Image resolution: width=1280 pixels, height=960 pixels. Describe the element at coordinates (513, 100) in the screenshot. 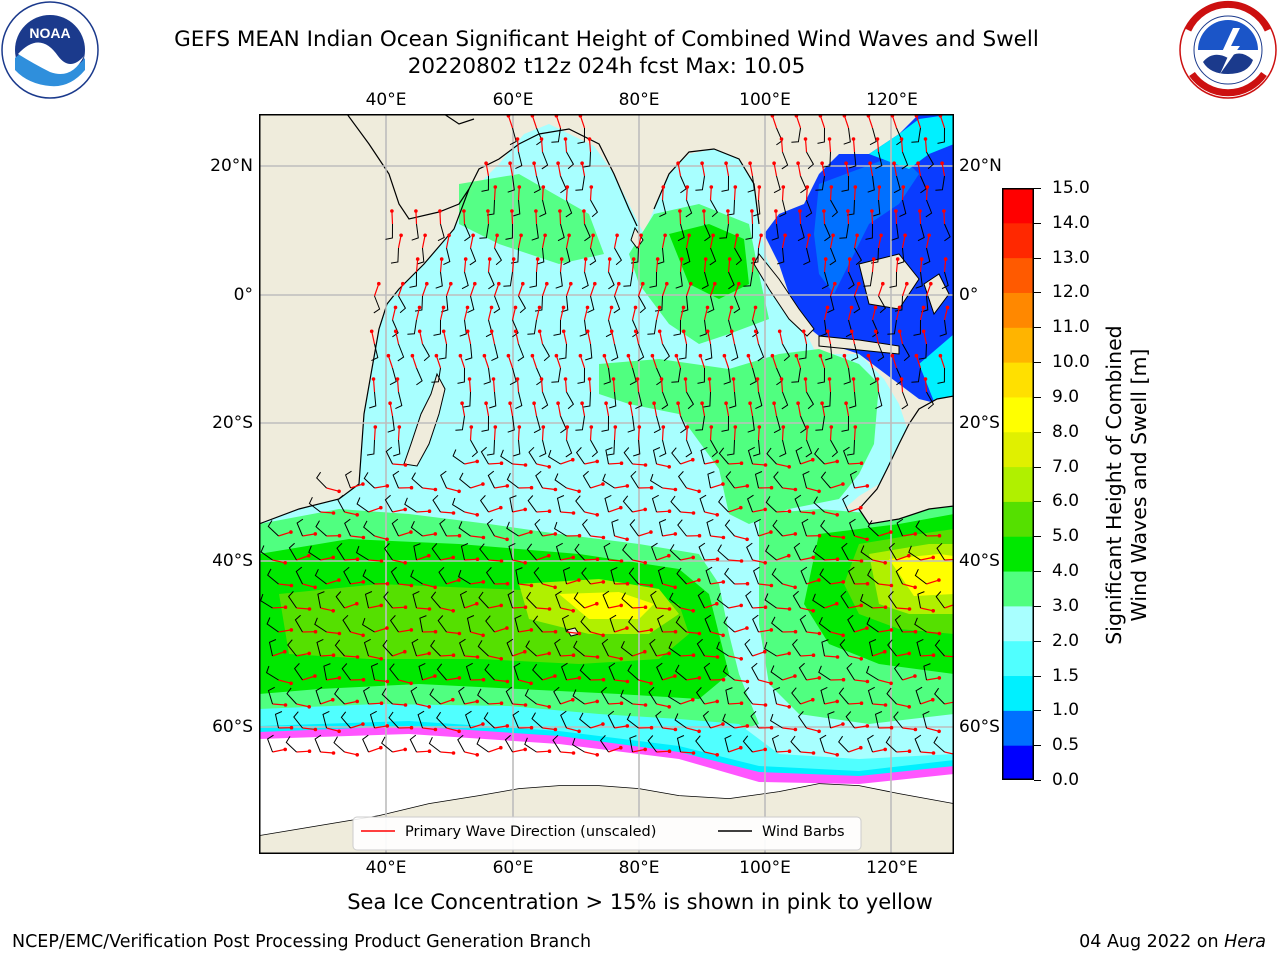

I see `lon-label-top: 60°E` at that location.